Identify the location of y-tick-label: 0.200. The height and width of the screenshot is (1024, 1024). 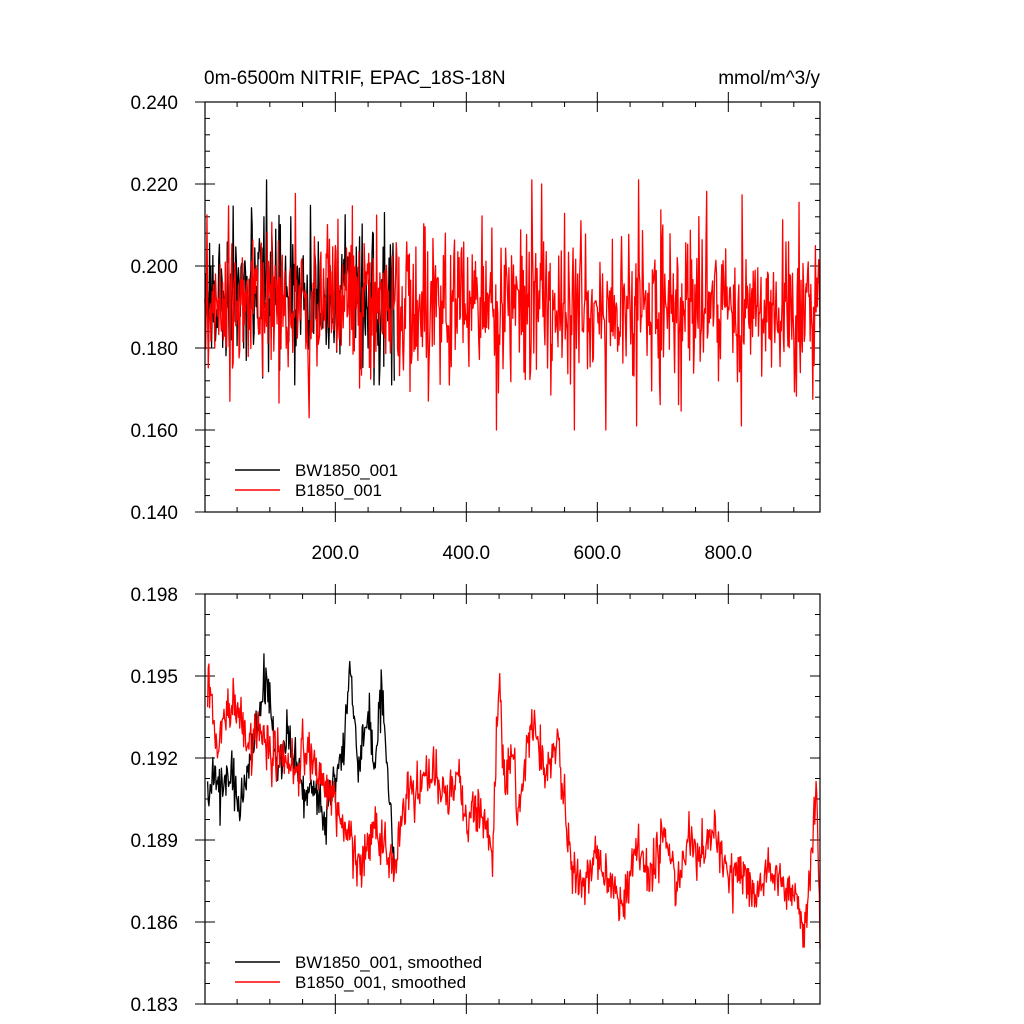
(154, 267).